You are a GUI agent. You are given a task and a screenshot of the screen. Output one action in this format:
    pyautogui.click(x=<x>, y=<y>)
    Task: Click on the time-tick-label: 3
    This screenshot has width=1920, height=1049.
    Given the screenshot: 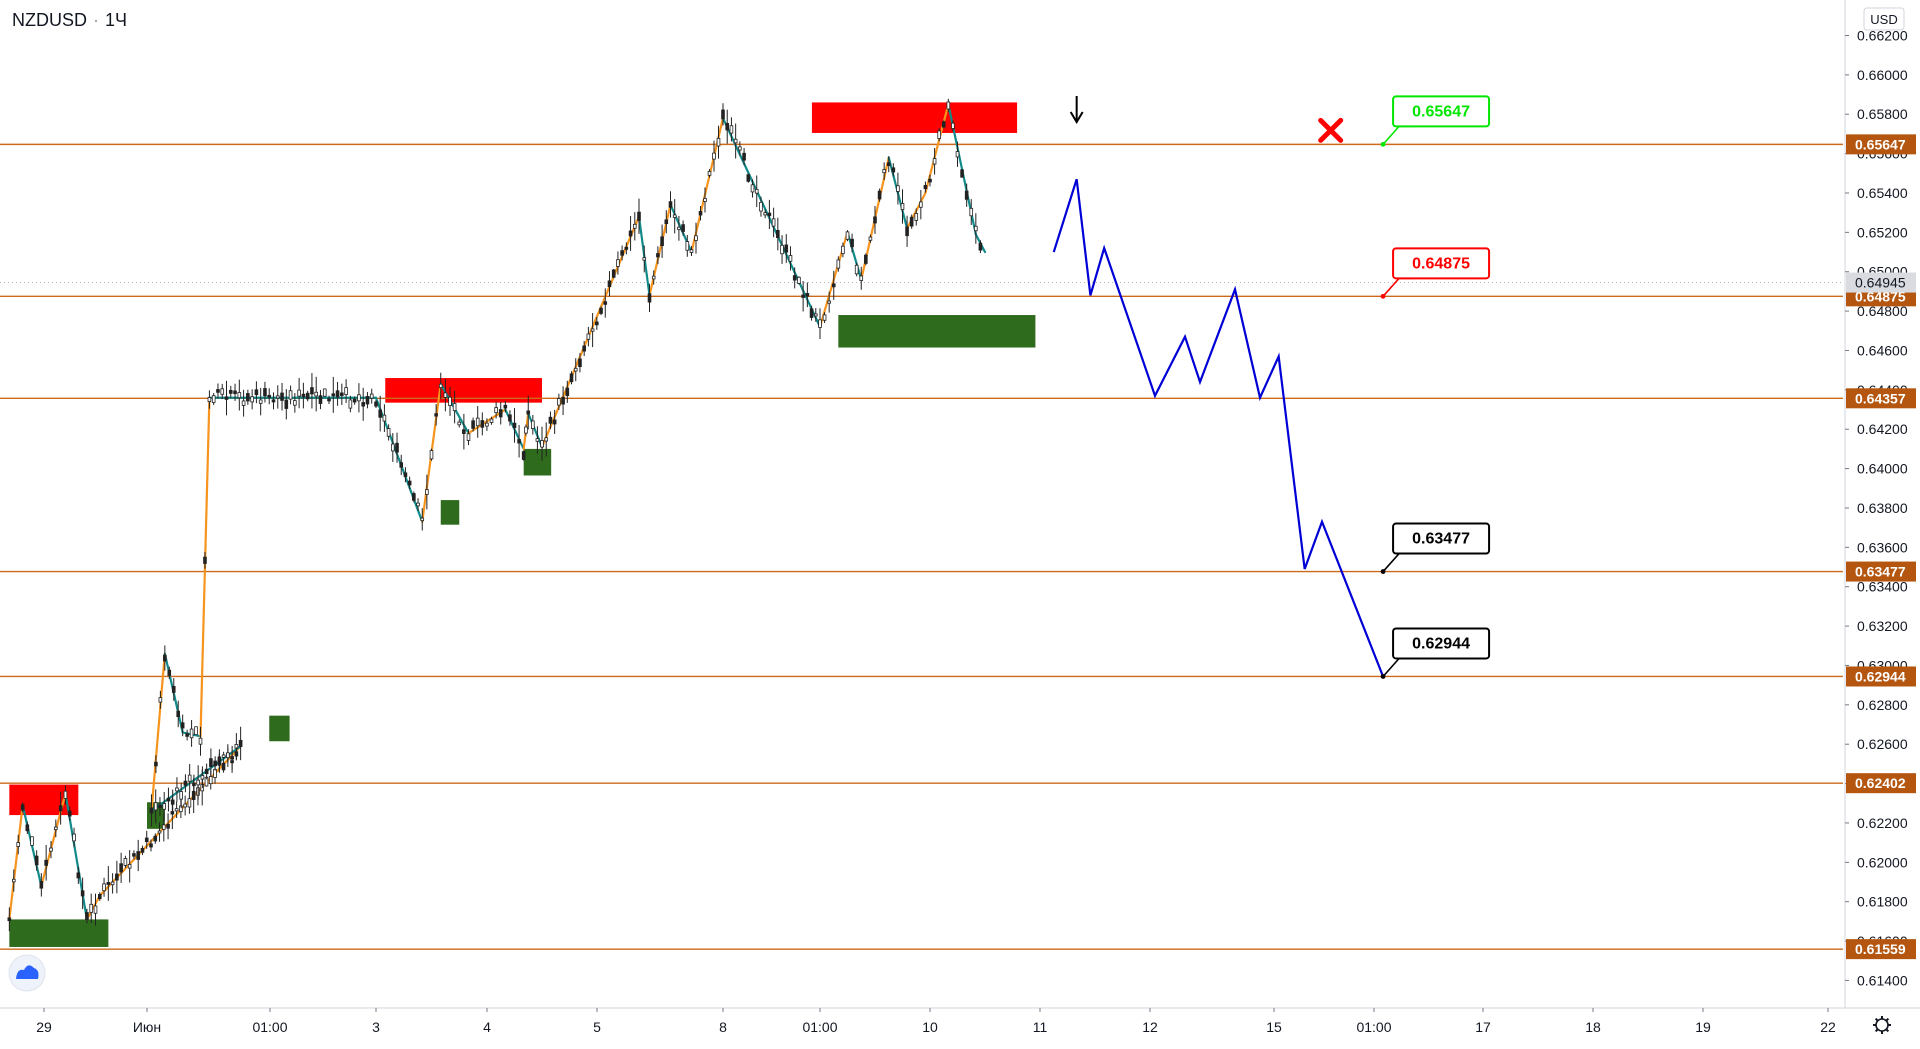 What is the action you would take?
    pyautogui.click(x=376, y=1027)
    